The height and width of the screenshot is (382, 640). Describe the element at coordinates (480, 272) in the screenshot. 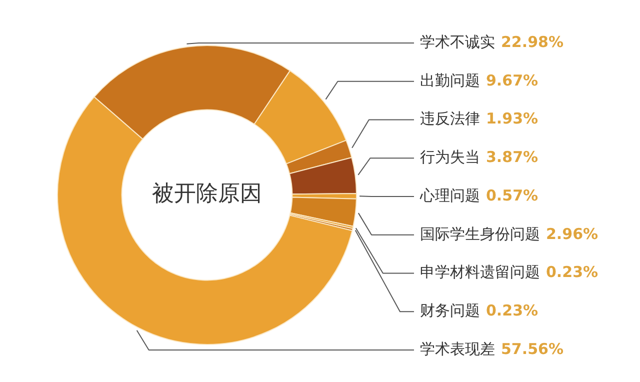

I see `slice-label: 申学材料遗留问题` at that location.